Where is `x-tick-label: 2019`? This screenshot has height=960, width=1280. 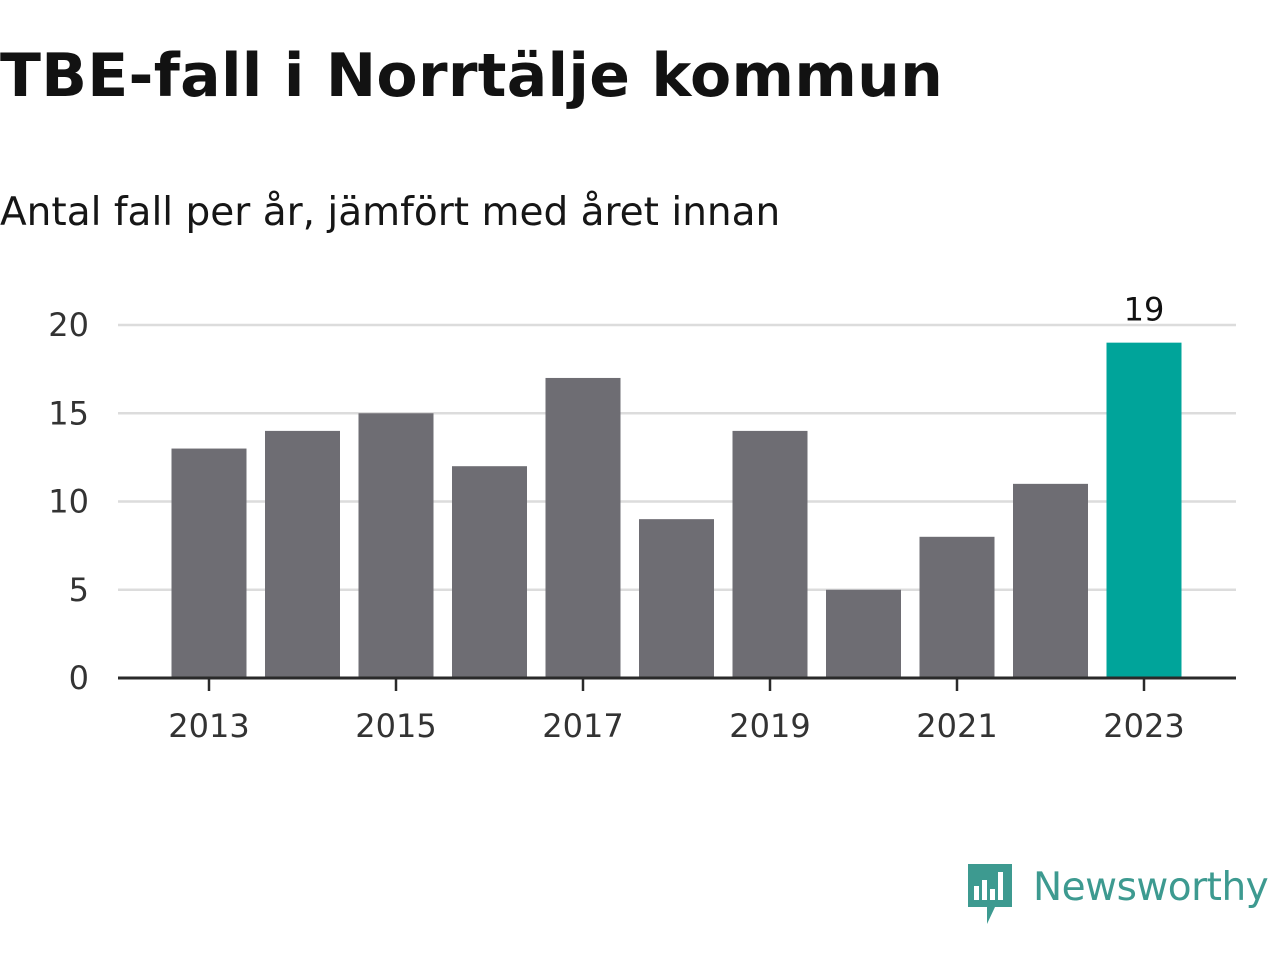
x-tick-label: 2019 is located at coordinates (769, 726).